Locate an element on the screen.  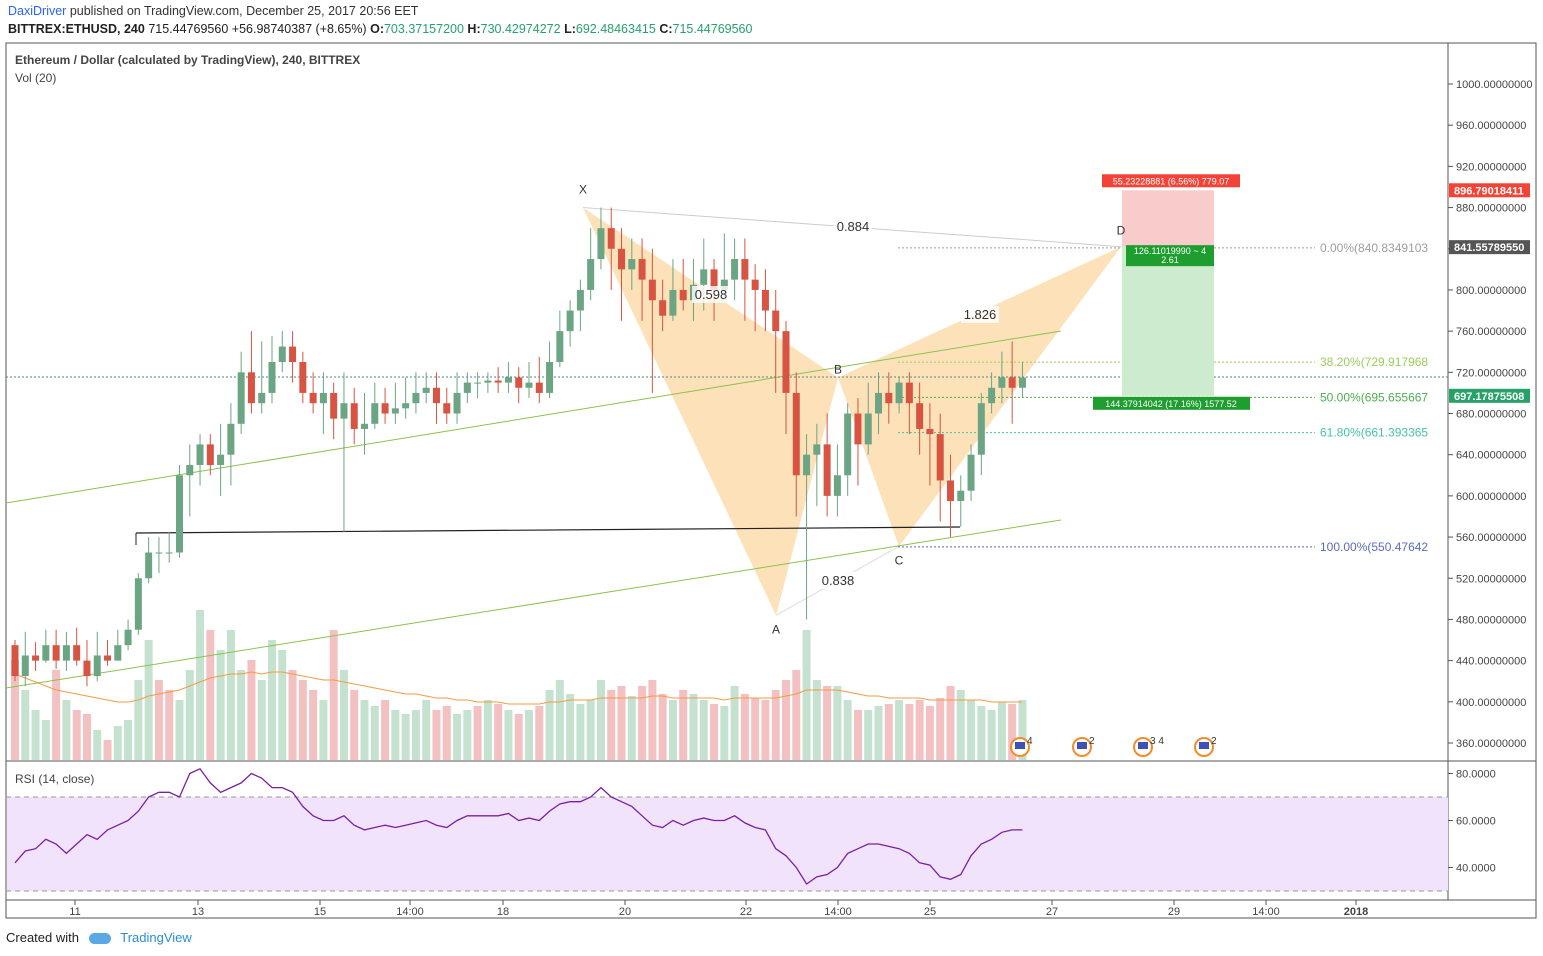
author-link: DaxiDriver is located at coordinates (37, 11).